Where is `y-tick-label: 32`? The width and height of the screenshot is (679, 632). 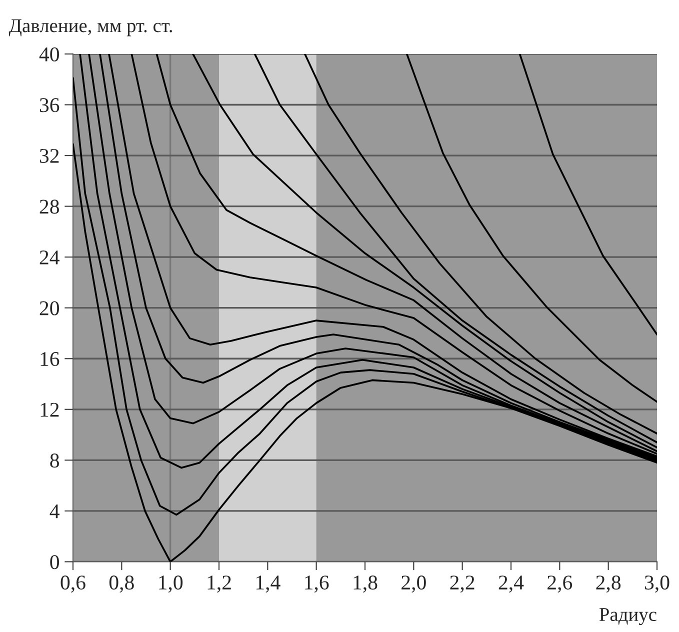
y-tick-label: 32 is located at coordinates (49, 155).